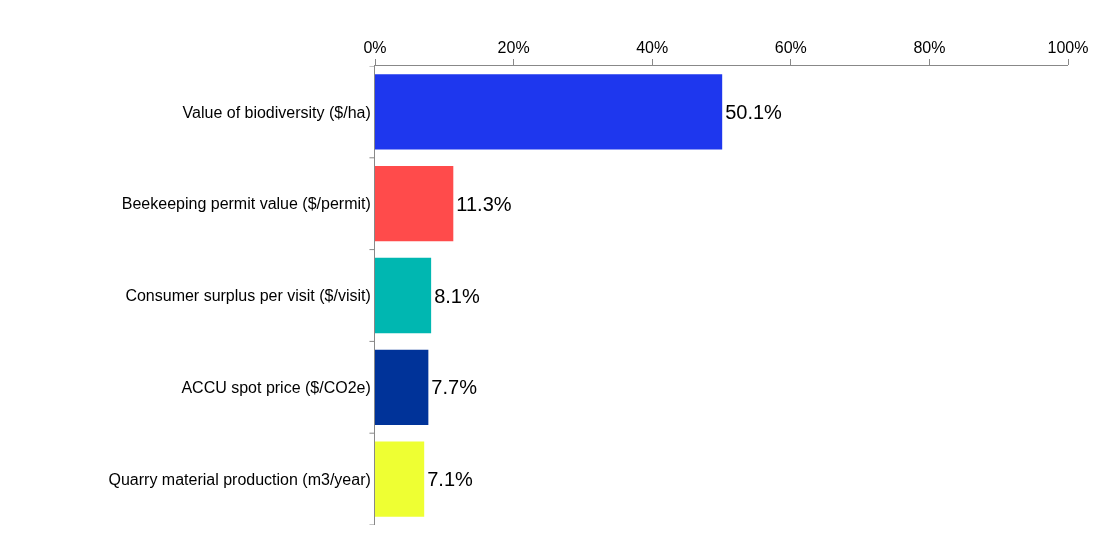 Image resolution: width=1115 pixels, height=554 pixels. Describe the element at coordinates (457, 295) in the screenshot. I see `data-label: 8.1%` at that location.